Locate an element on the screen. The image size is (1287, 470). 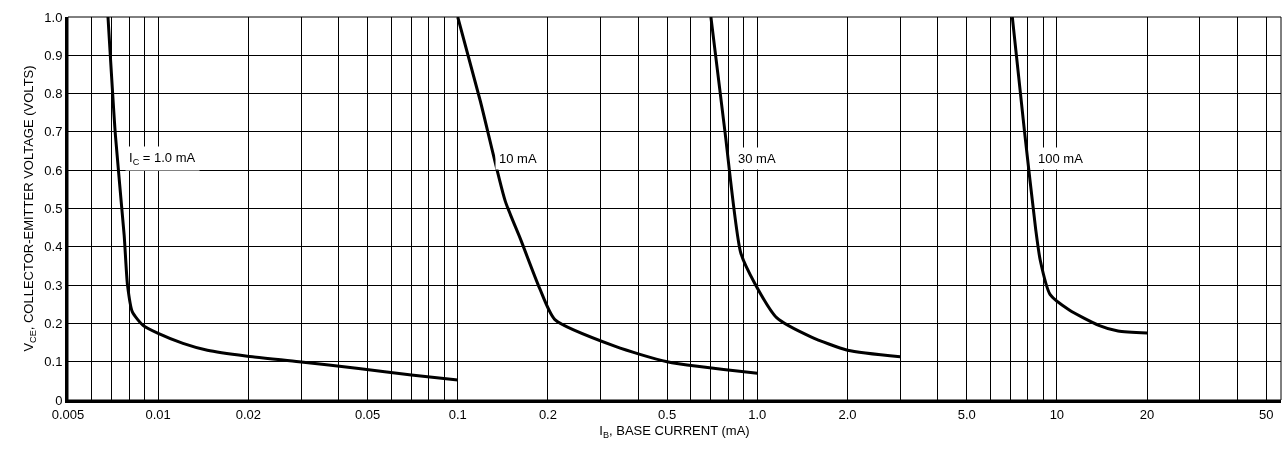
annotation: 30 mA is located at coordinates (757, 158).